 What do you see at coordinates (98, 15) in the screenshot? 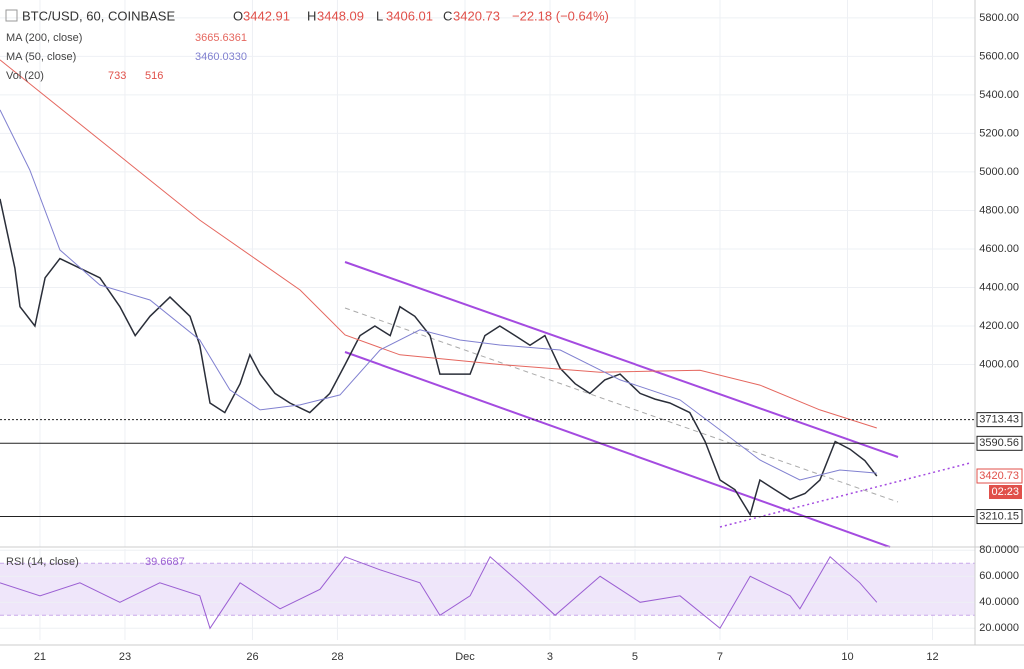
I see `symbol: BTC/USD, 60, COINBASE` at bounding box center [98, 15].